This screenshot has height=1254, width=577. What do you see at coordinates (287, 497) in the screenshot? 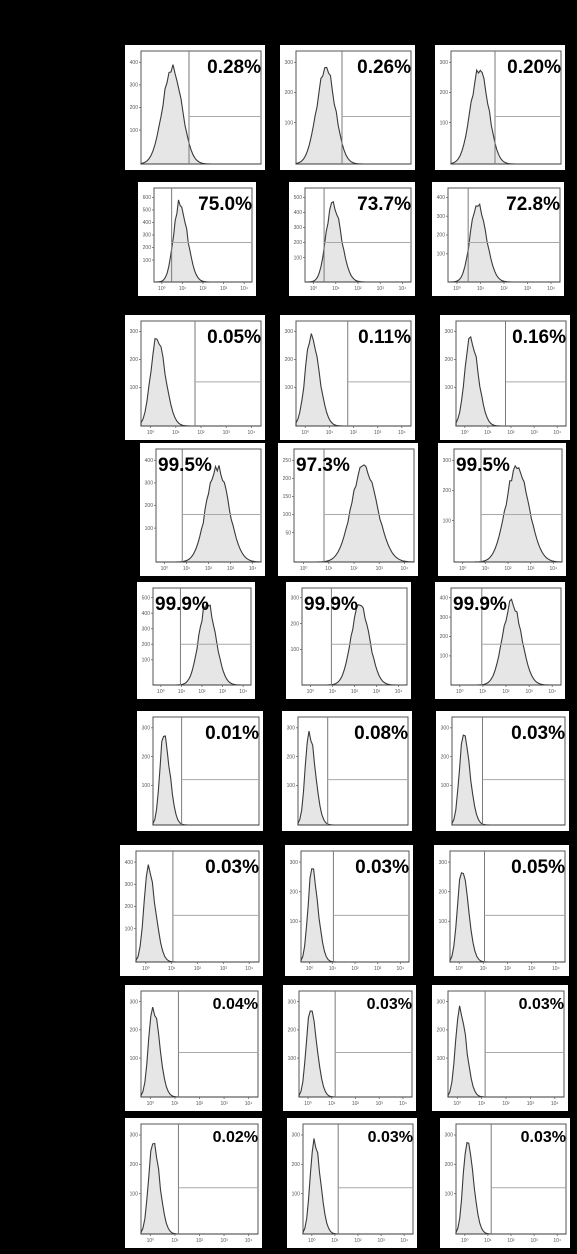
I see `y-tick-label: 150` at bounding box center [287, 497].